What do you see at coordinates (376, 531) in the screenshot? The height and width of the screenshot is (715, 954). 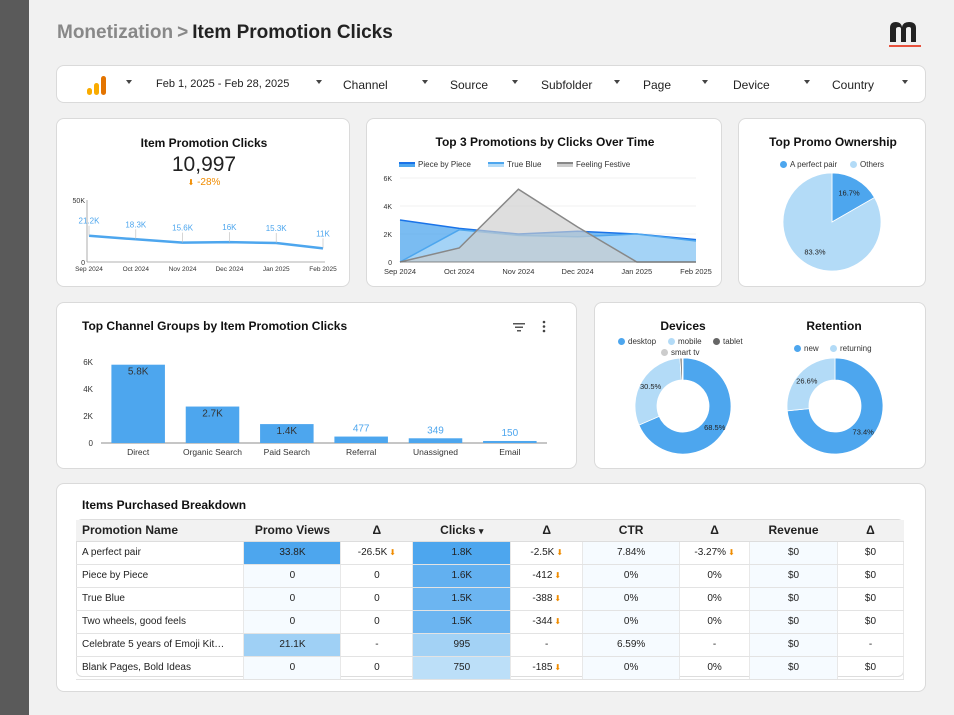 I see `col-header-views-delta: Δ` at bounding box center [376, 531].